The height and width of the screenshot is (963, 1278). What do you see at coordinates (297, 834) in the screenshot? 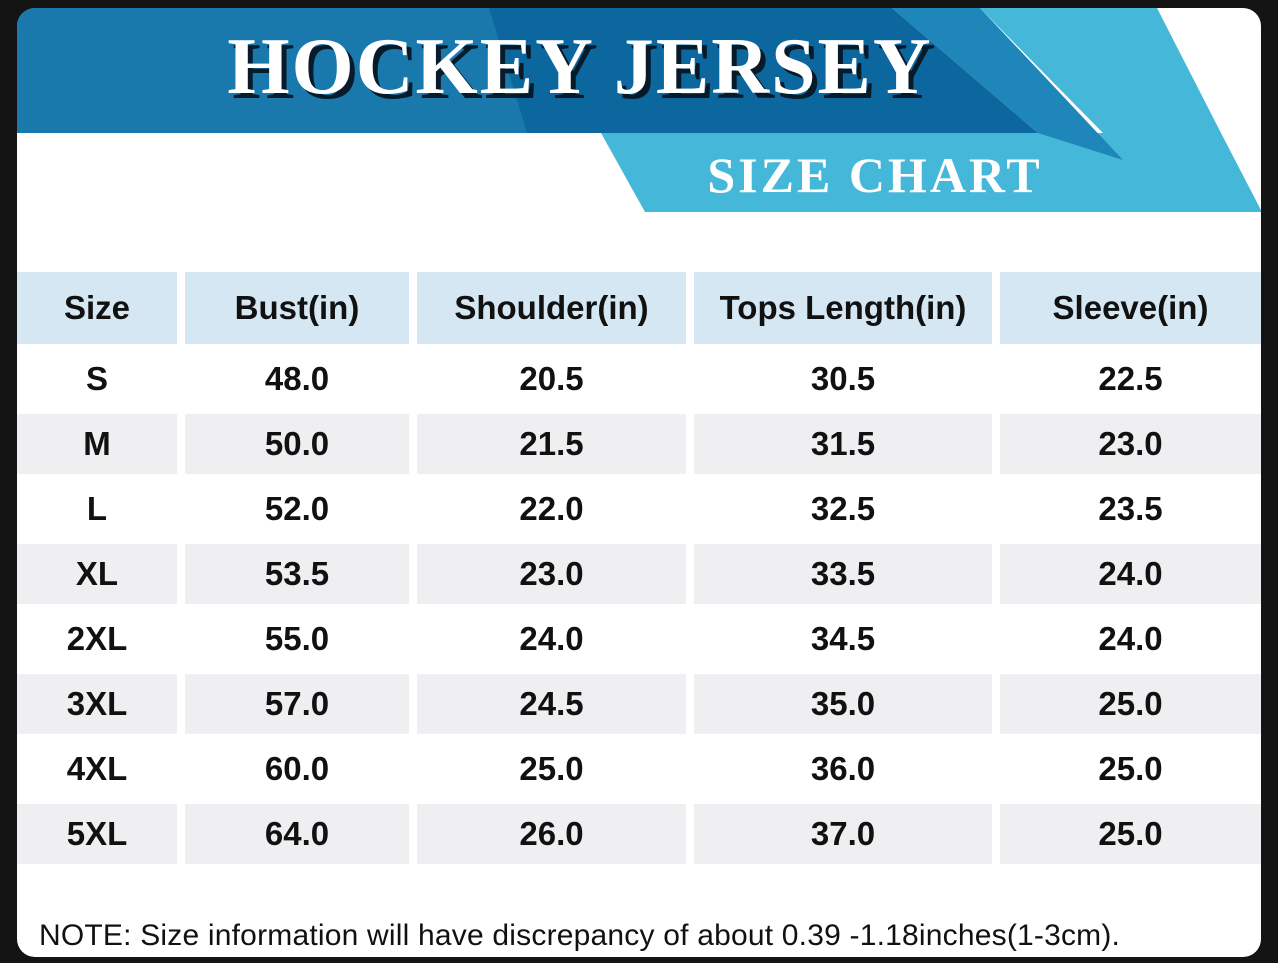
I see `bust-cell: 64.0` at bounding box center [297, 834].